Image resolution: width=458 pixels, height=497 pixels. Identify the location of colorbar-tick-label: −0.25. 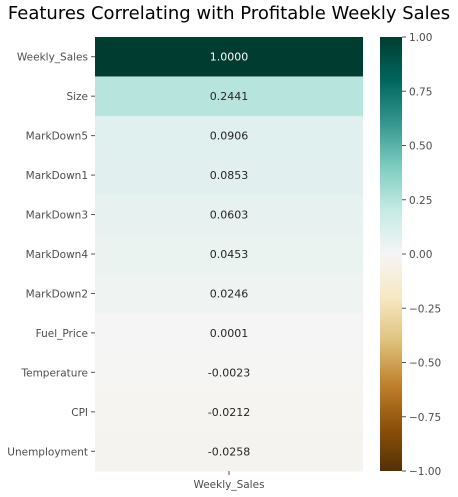
(425, 309).